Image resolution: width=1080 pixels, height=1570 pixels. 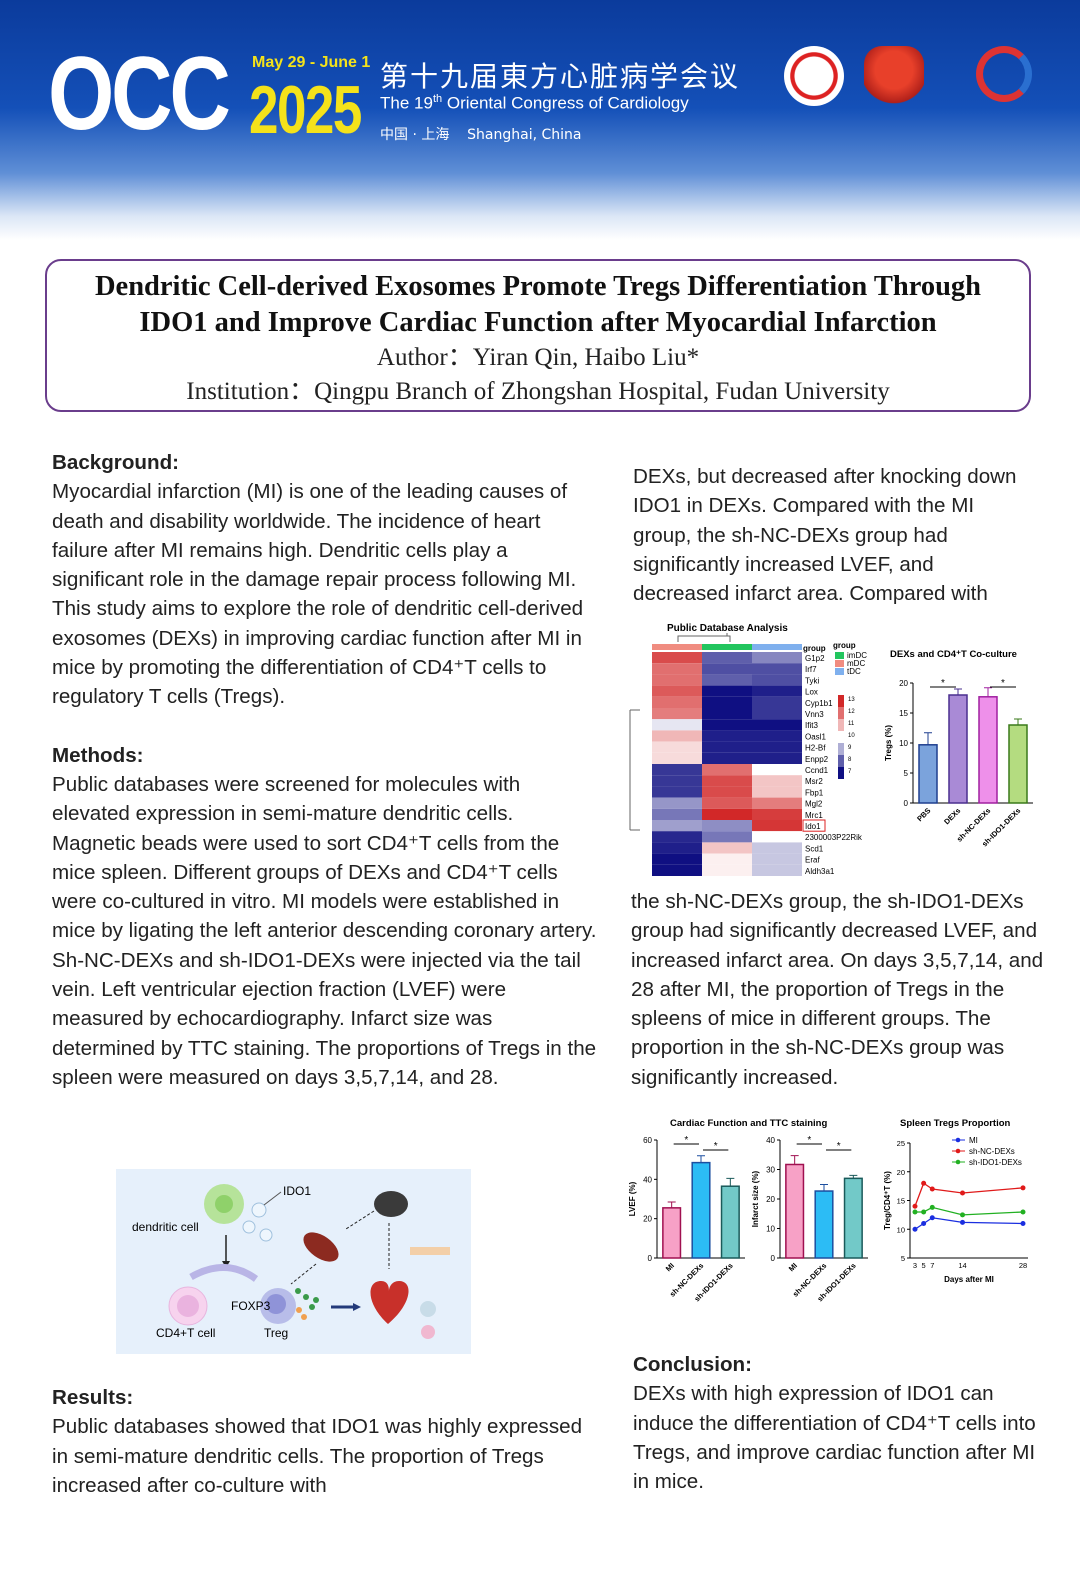 What do you see at coordinates (814, 792) in the screenshot?
I see `row-label: Fbp1` at bounding box center [814, 792].